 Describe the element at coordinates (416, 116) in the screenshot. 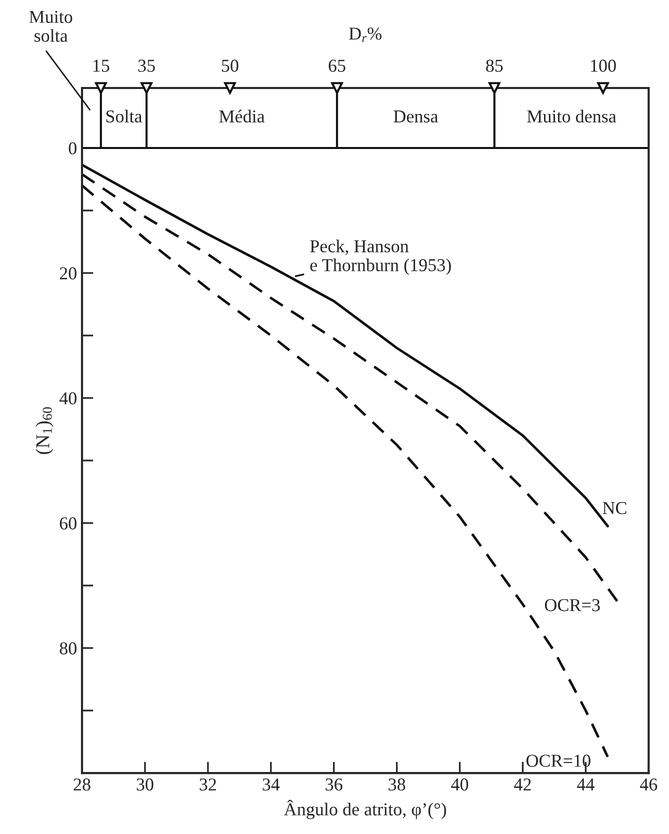

I see `annotation: Densa` at that location.